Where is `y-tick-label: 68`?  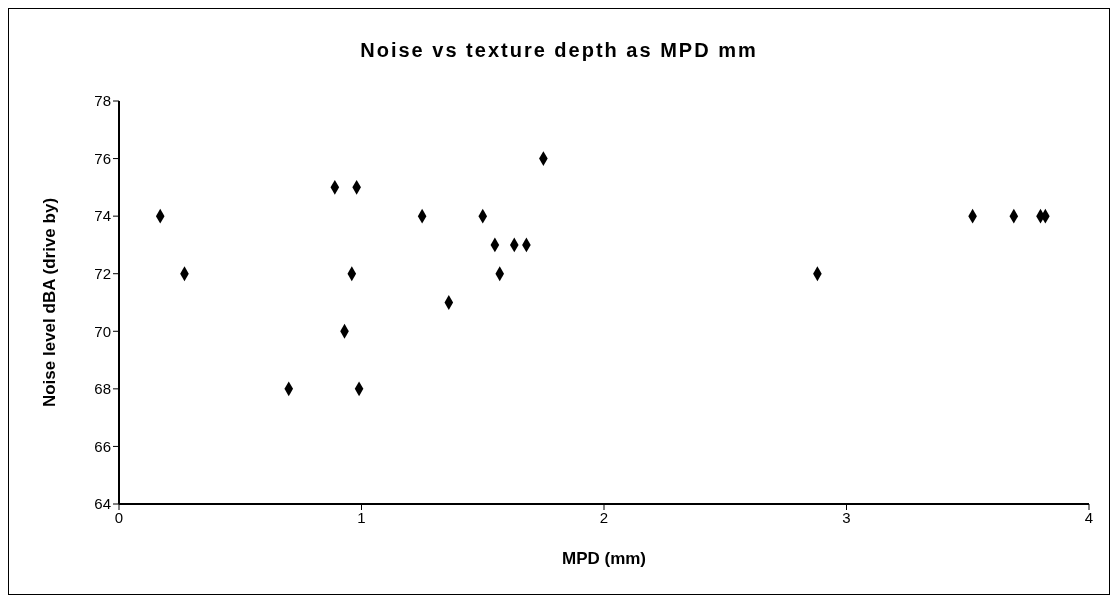
y-tick-label: 68 is located at coordinates (102, 389).